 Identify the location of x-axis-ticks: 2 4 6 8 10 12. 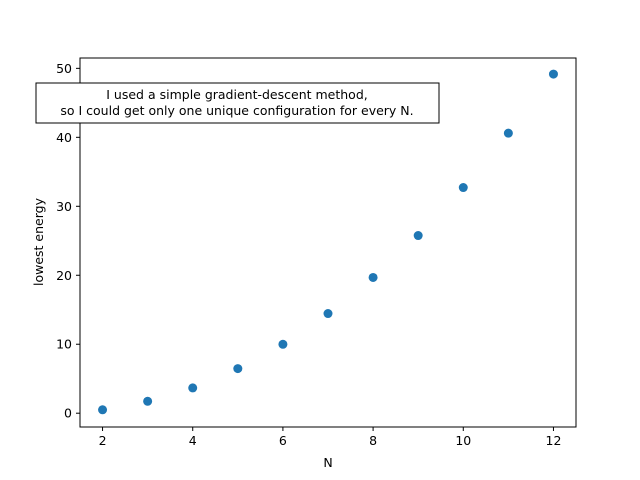
(330, 437).